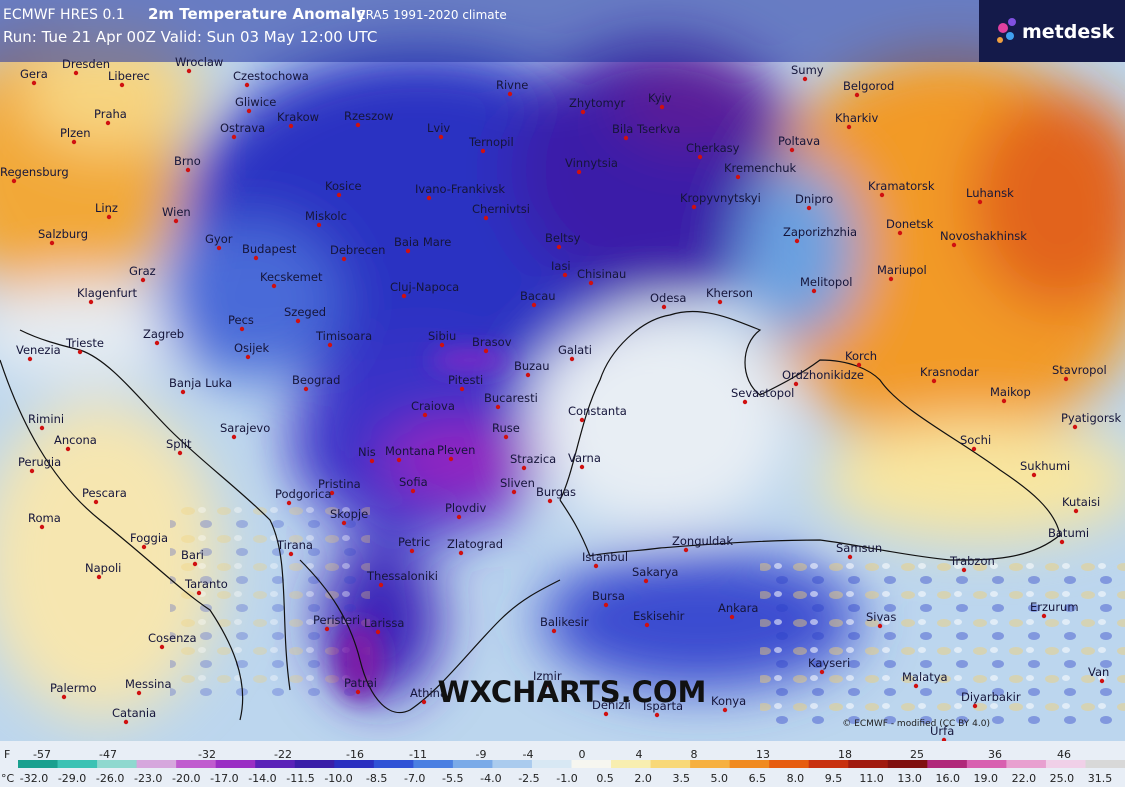 The image size is (1125, 787). Describe the element at coordinates (206, 584) in the screenshot. I see `city-label: Taranto` at that location.